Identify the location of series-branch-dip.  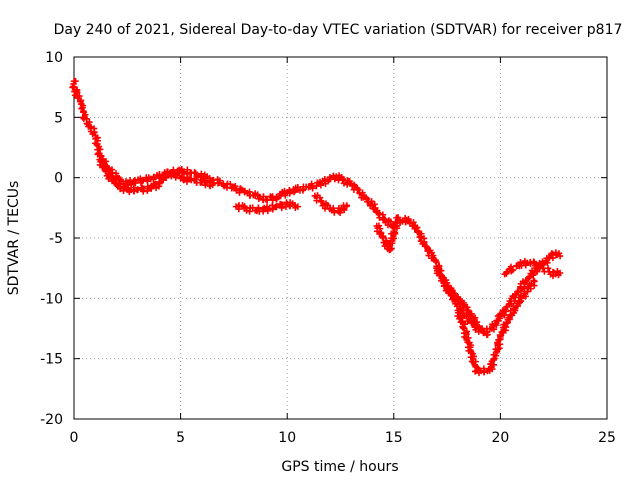
(387, 234).